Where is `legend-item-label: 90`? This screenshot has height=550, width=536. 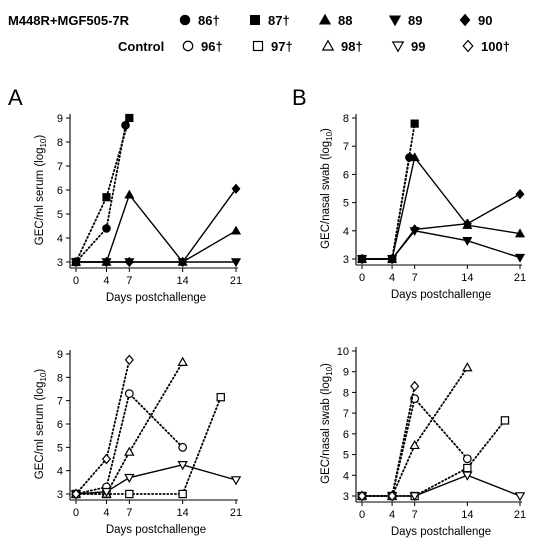 legend-item-label: 90 is located at coordinates (485, 20).